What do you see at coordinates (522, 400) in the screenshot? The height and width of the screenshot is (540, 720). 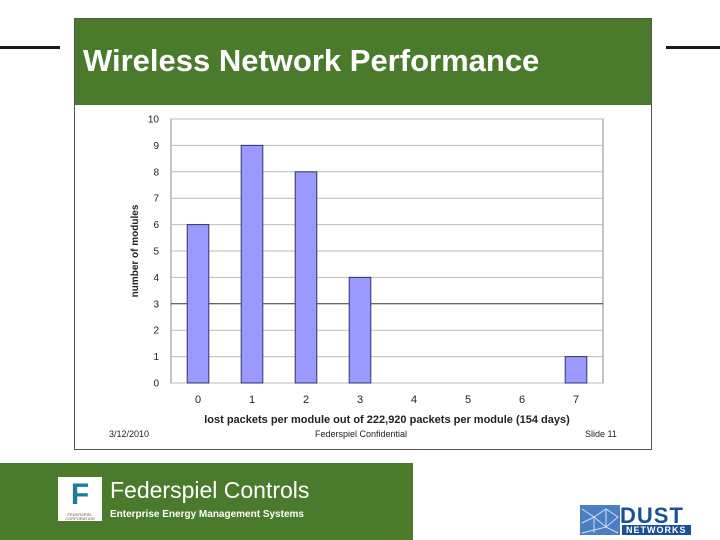 I see `x-tick-label: 6` at bounding box center [522, 400].